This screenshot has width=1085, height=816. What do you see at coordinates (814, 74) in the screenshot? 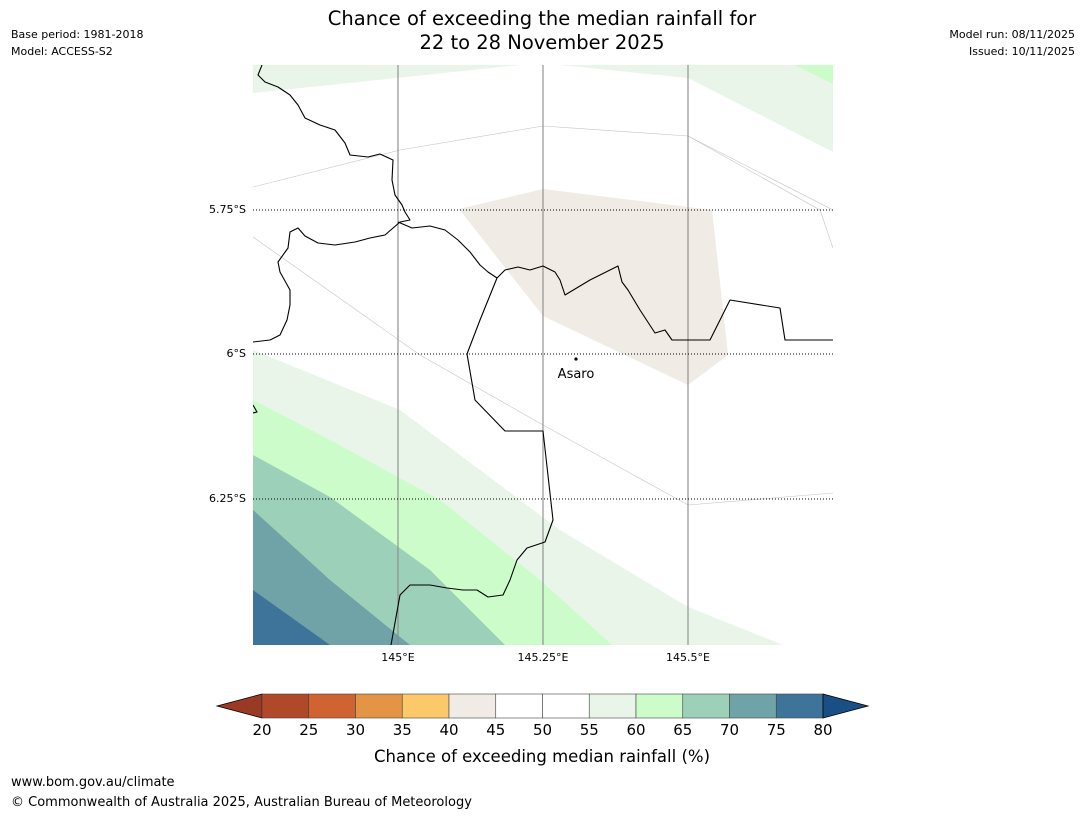
I see `contour-60-65-top-right` at bounding box center [814, 74].